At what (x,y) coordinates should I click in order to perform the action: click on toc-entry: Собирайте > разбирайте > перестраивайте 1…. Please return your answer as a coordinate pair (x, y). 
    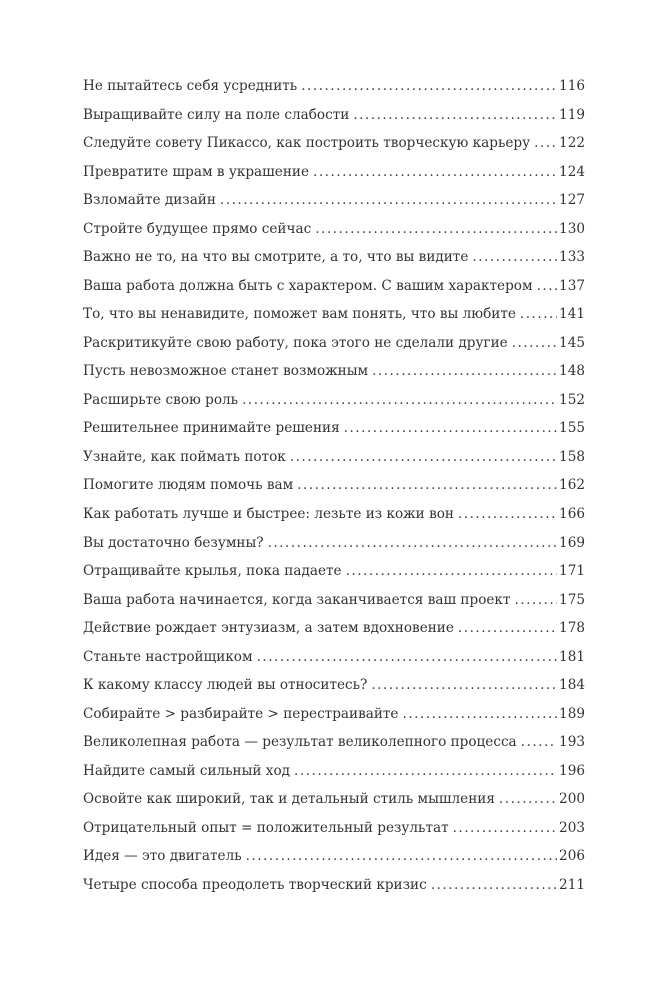
    Looking at the image, I should click on (334, 720).